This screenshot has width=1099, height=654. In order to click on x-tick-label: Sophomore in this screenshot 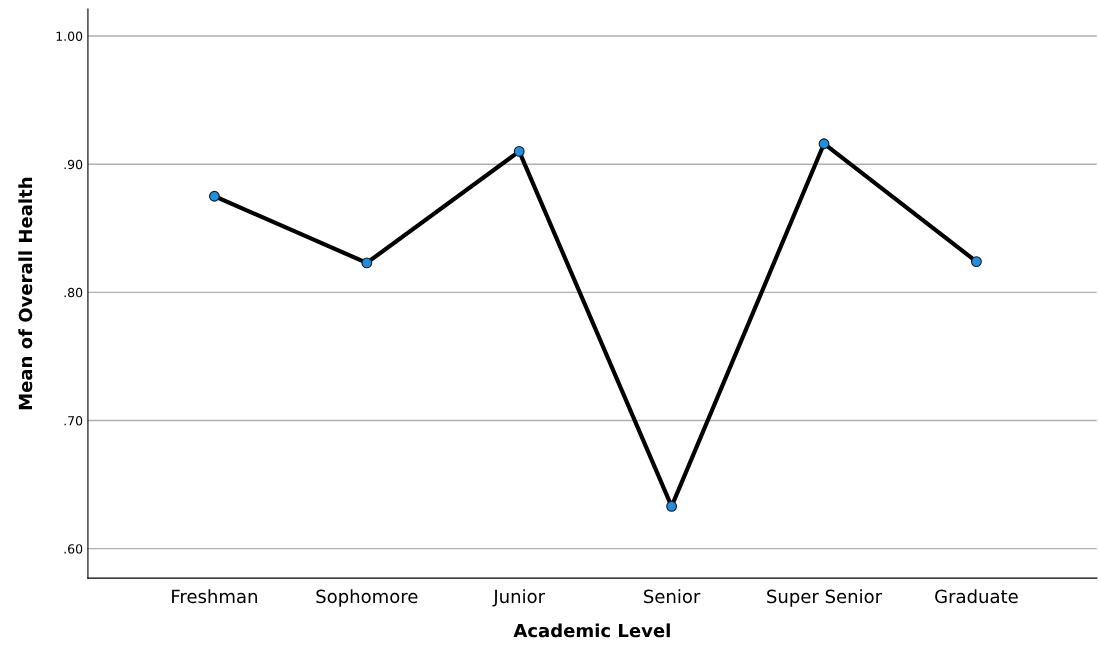, I will do `click(367, 598)`.